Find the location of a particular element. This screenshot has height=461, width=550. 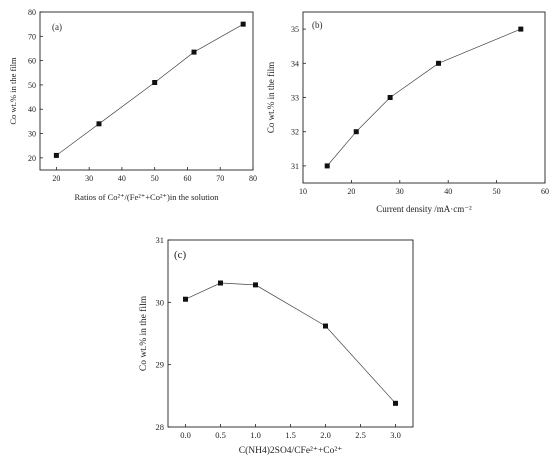

chart-b-y-tick-label: 32 is located at coordinates (295, 132).